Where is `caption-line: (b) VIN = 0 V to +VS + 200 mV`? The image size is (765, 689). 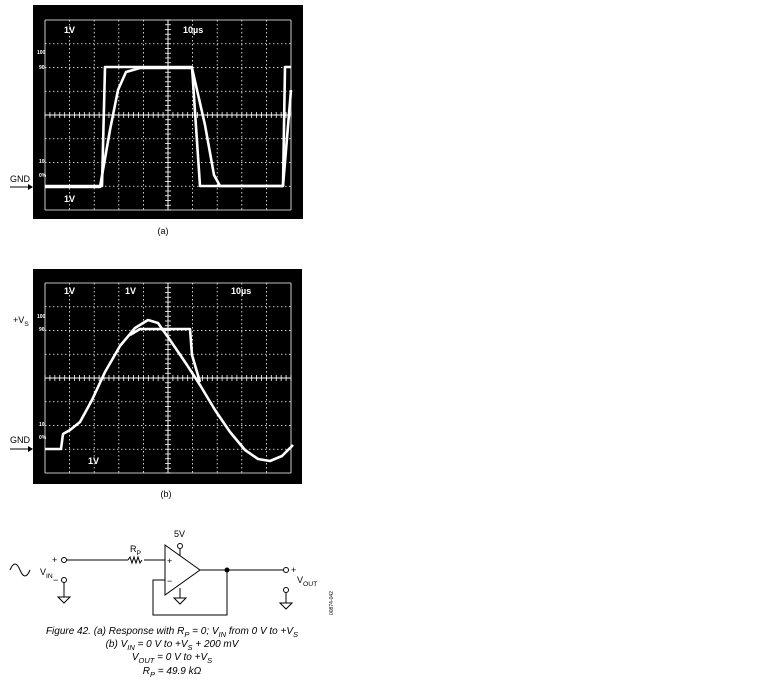 caption-line: (b) VIN = 0 V to +VS + 200 mV is located at coordinates (173, 645).